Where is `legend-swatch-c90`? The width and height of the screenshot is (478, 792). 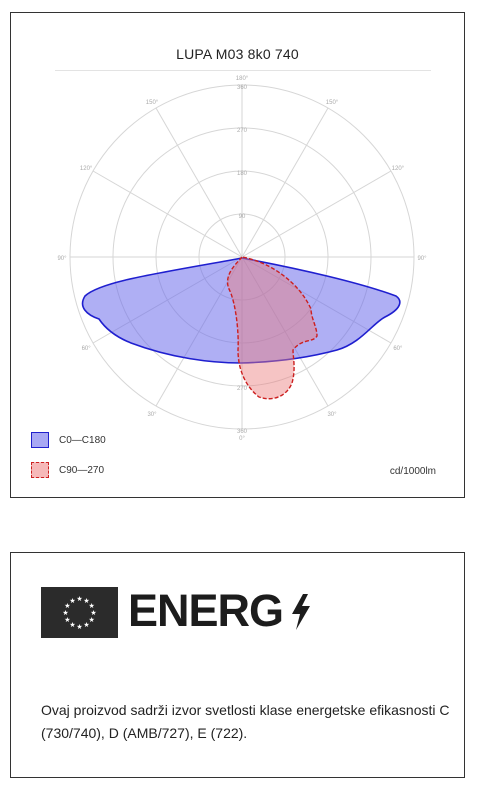
legend-swatch-c90 is located at coordinates (40, 470).